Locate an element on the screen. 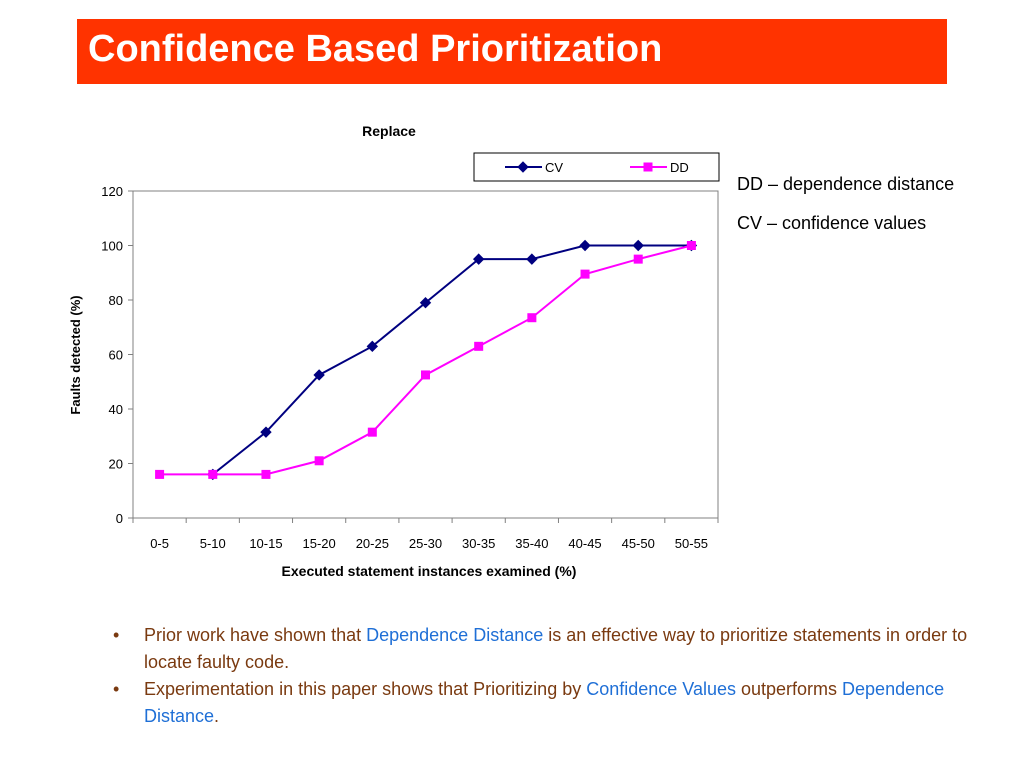 The width and height of the screenshot is (1024, 768). note-cv-definition: CV – confidence values is located at coordinates (832, 223).